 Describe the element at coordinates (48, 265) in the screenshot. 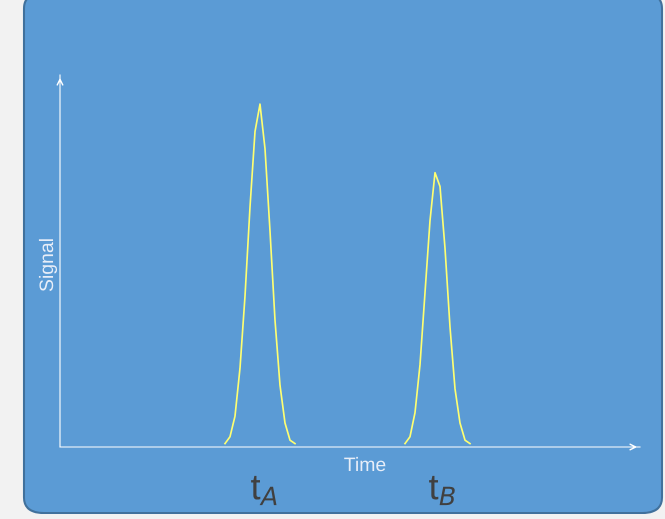

I see `y-axis-title: Signal` at that location.